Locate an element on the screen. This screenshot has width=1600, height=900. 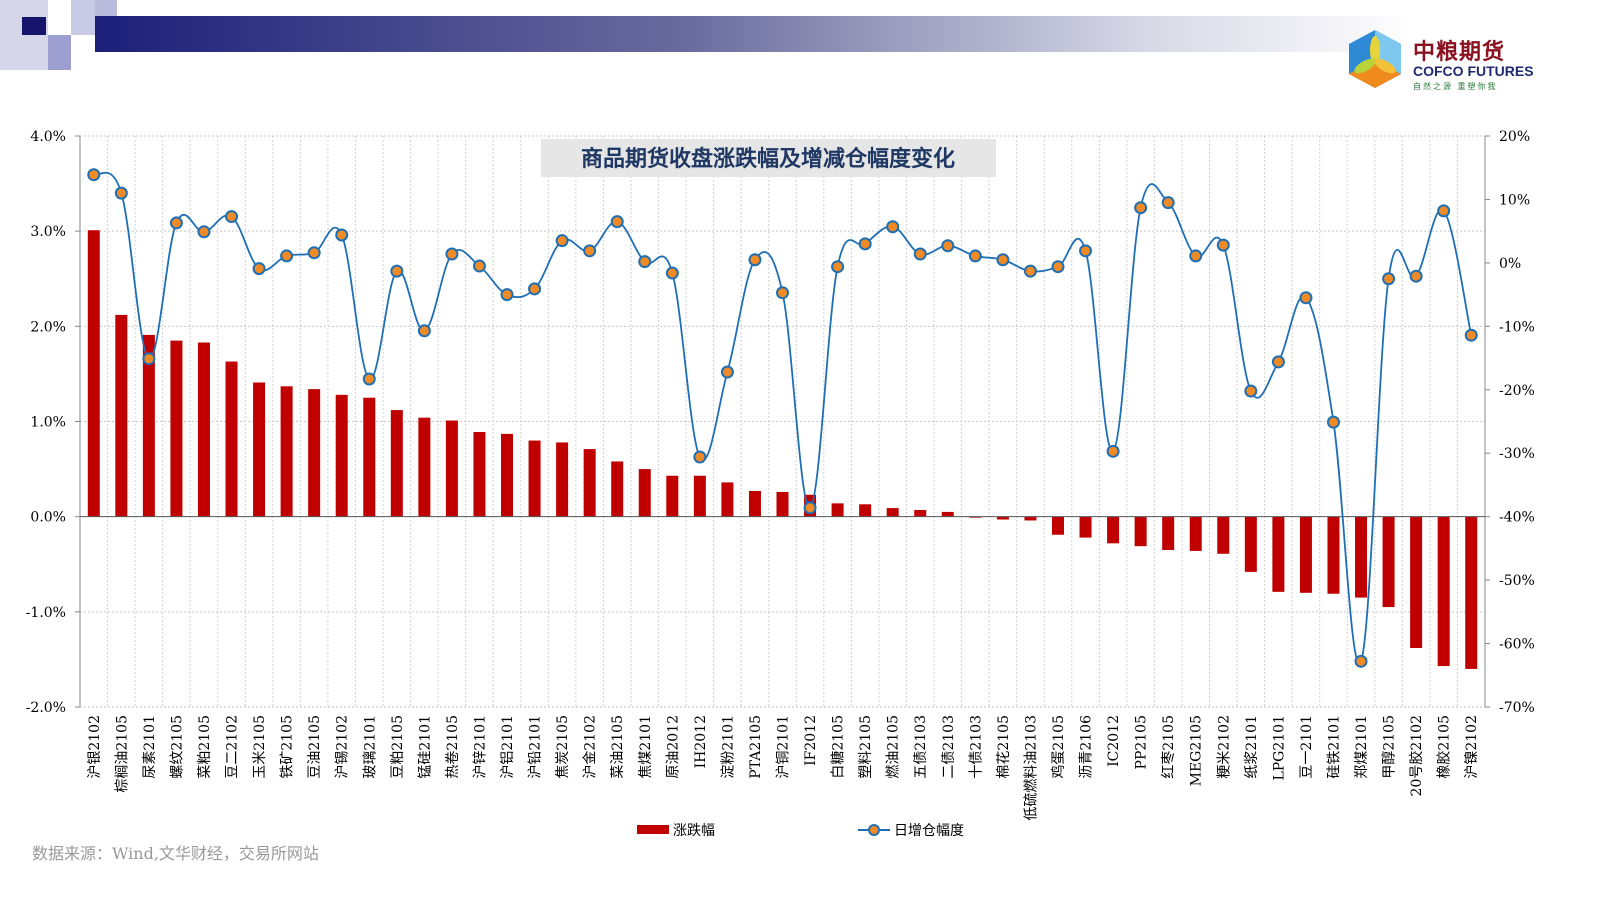
point-锰硅2101 is located at coordinates (424, 331).